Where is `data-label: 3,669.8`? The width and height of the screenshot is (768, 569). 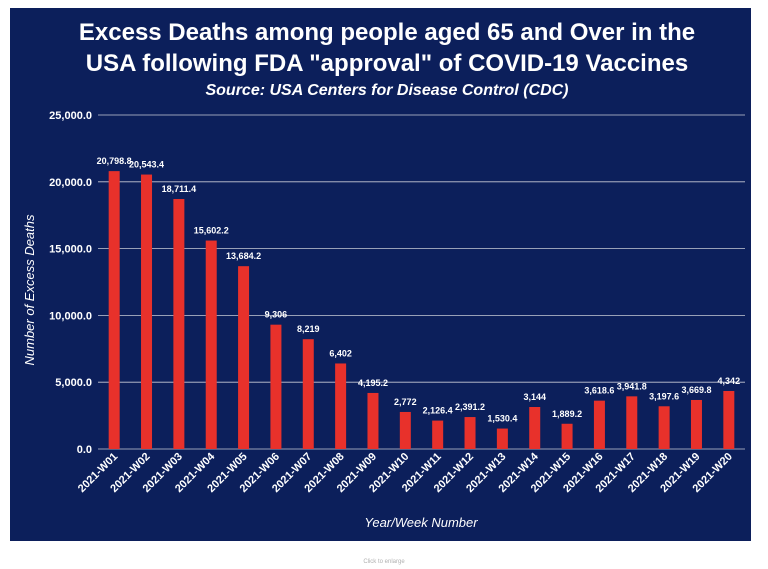
data-label: 3,669.8 is located at coordinates (696, 390).